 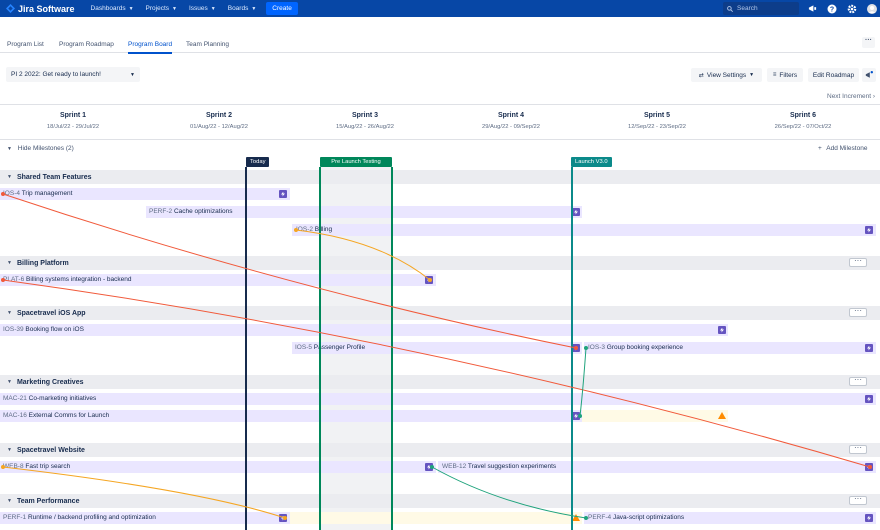 I want to click on sprint-dates: 26/Sep/22 - 07/Oct/22, so click(x=803, y=127).